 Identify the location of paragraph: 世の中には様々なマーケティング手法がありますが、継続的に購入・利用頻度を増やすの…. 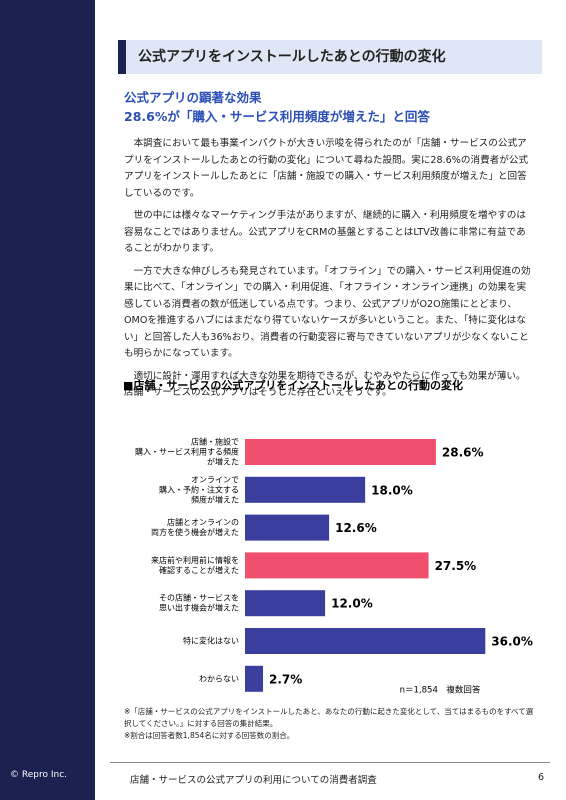
(325, 232).